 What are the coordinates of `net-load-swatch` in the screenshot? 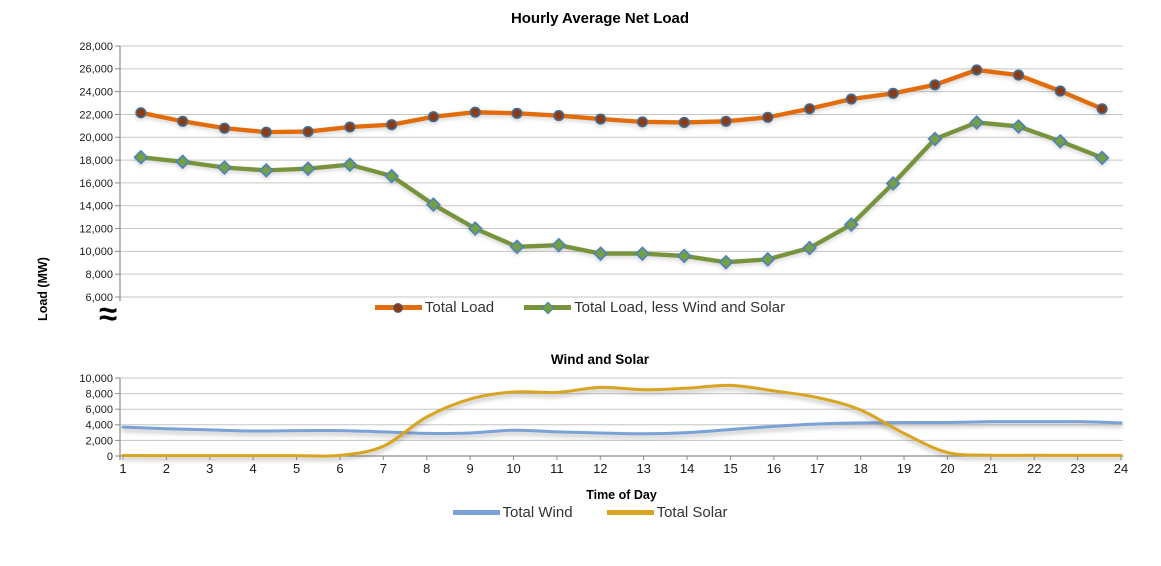 It's located at (548, 307).